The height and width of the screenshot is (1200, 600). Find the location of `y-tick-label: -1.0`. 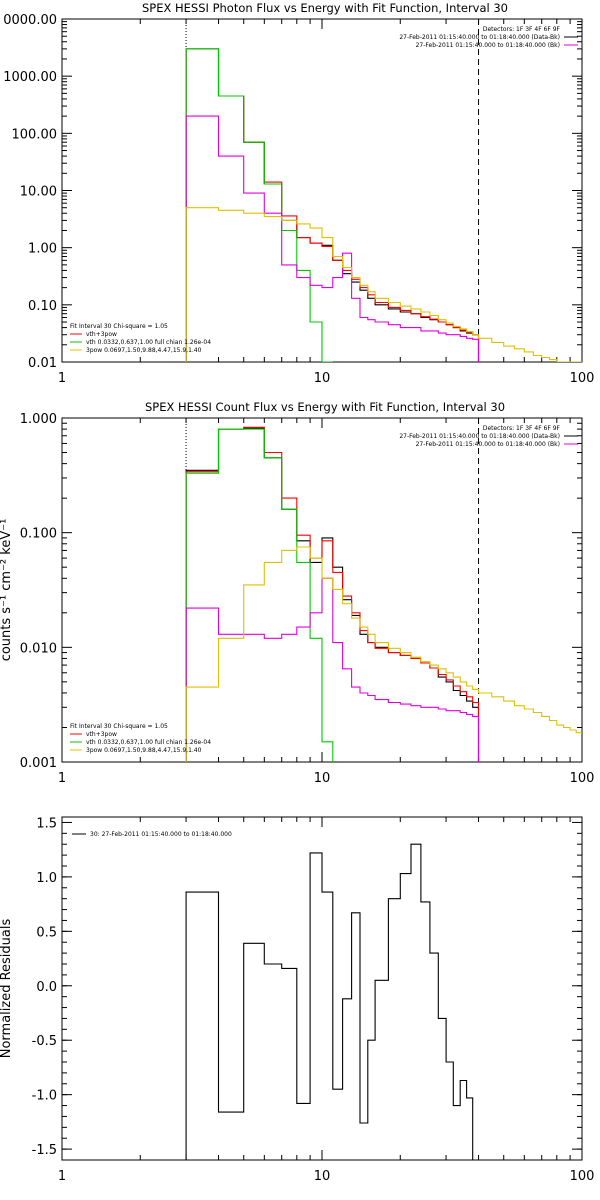

y-tick-label: -1.0 is located at coordinates (44, 1096).